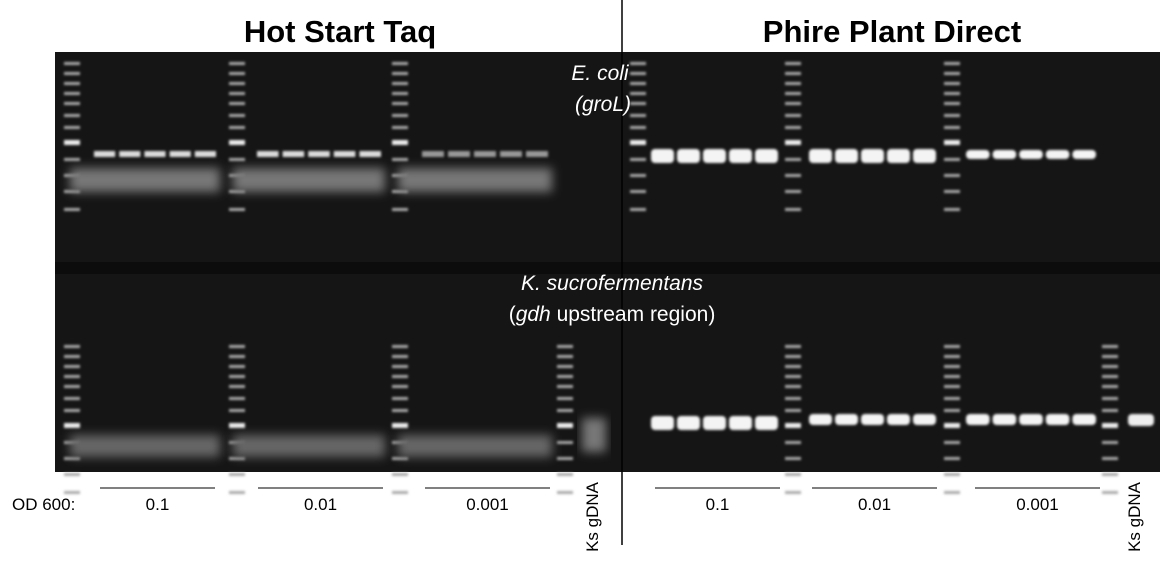  I want to click on lane-labels: 0.1 0.01 0.001 Ks gDNA 0.1 0.01 0.001 Ks gDNA, so click(622, 516).